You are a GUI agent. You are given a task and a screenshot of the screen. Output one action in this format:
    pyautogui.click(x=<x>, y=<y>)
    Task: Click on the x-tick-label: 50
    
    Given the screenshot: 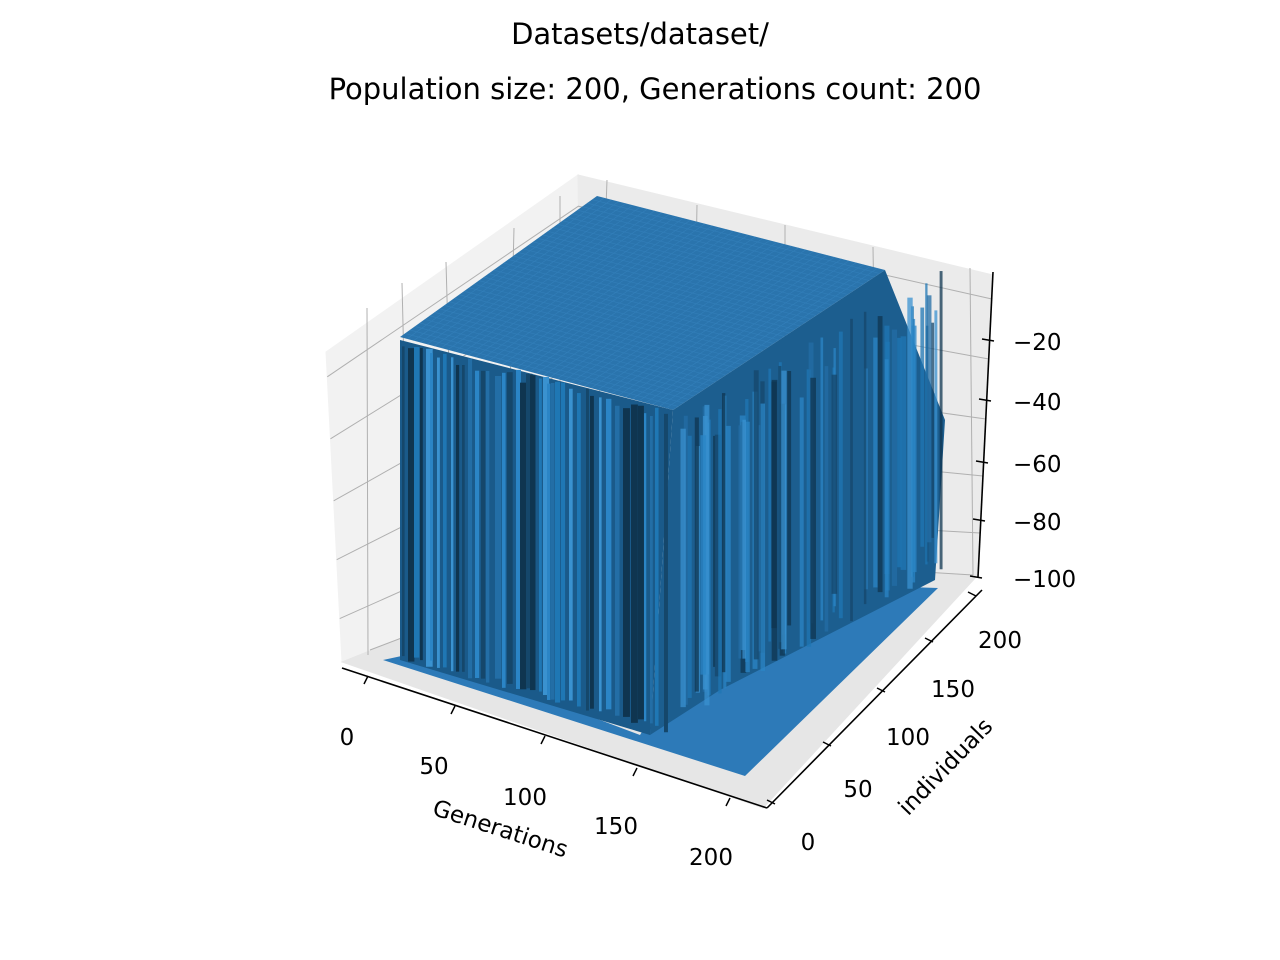 What is the action you would take?
    pyautogui.click(x=433, y=767)
    